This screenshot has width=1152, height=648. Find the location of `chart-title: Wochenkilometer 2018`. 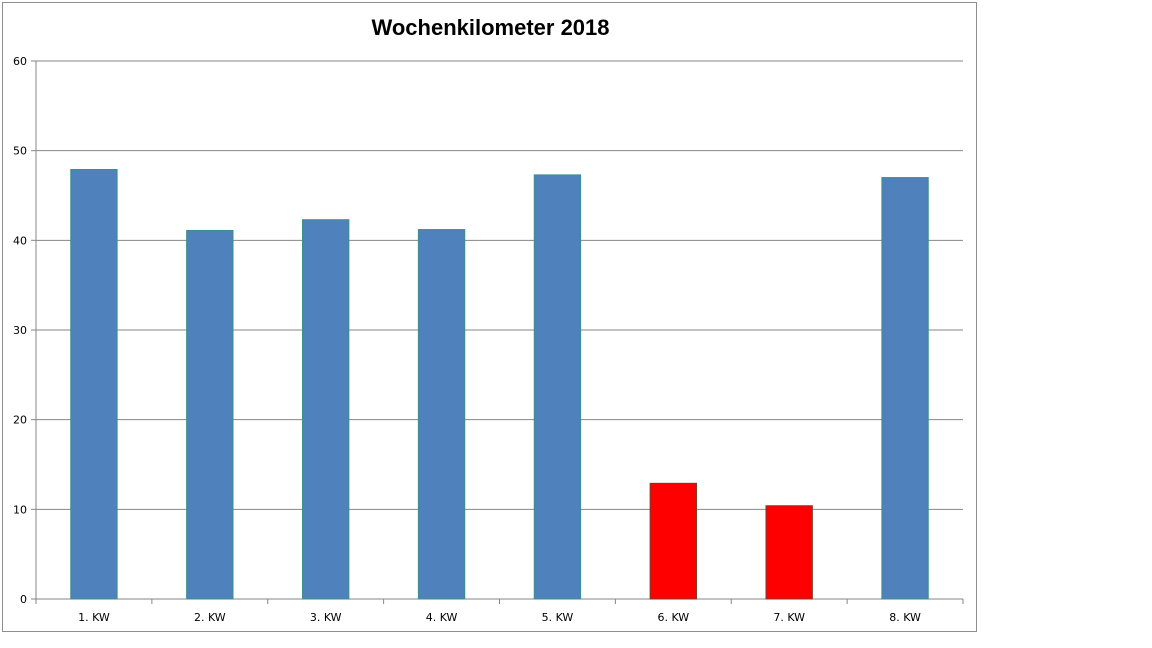

chart-title: Wochenkilometer 2018 is located at coordinates (490, 27).